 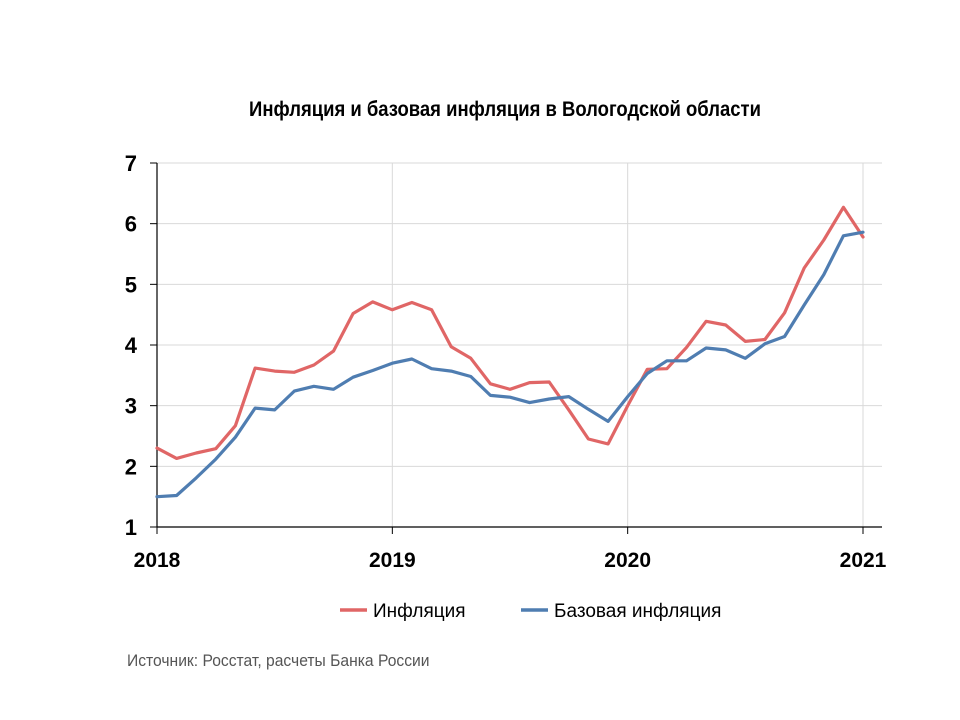 What do you see at coordinates (627, 560) in the screenshot?
I see `x-tick-label: 2020` at bounding box center [627, 560].